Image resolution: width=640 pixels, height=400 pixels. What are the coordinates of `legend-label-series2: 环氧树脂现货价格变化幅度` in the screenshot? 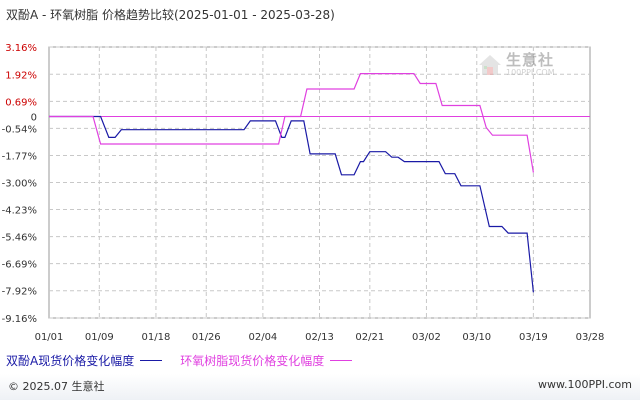 It's located at (252, 361).